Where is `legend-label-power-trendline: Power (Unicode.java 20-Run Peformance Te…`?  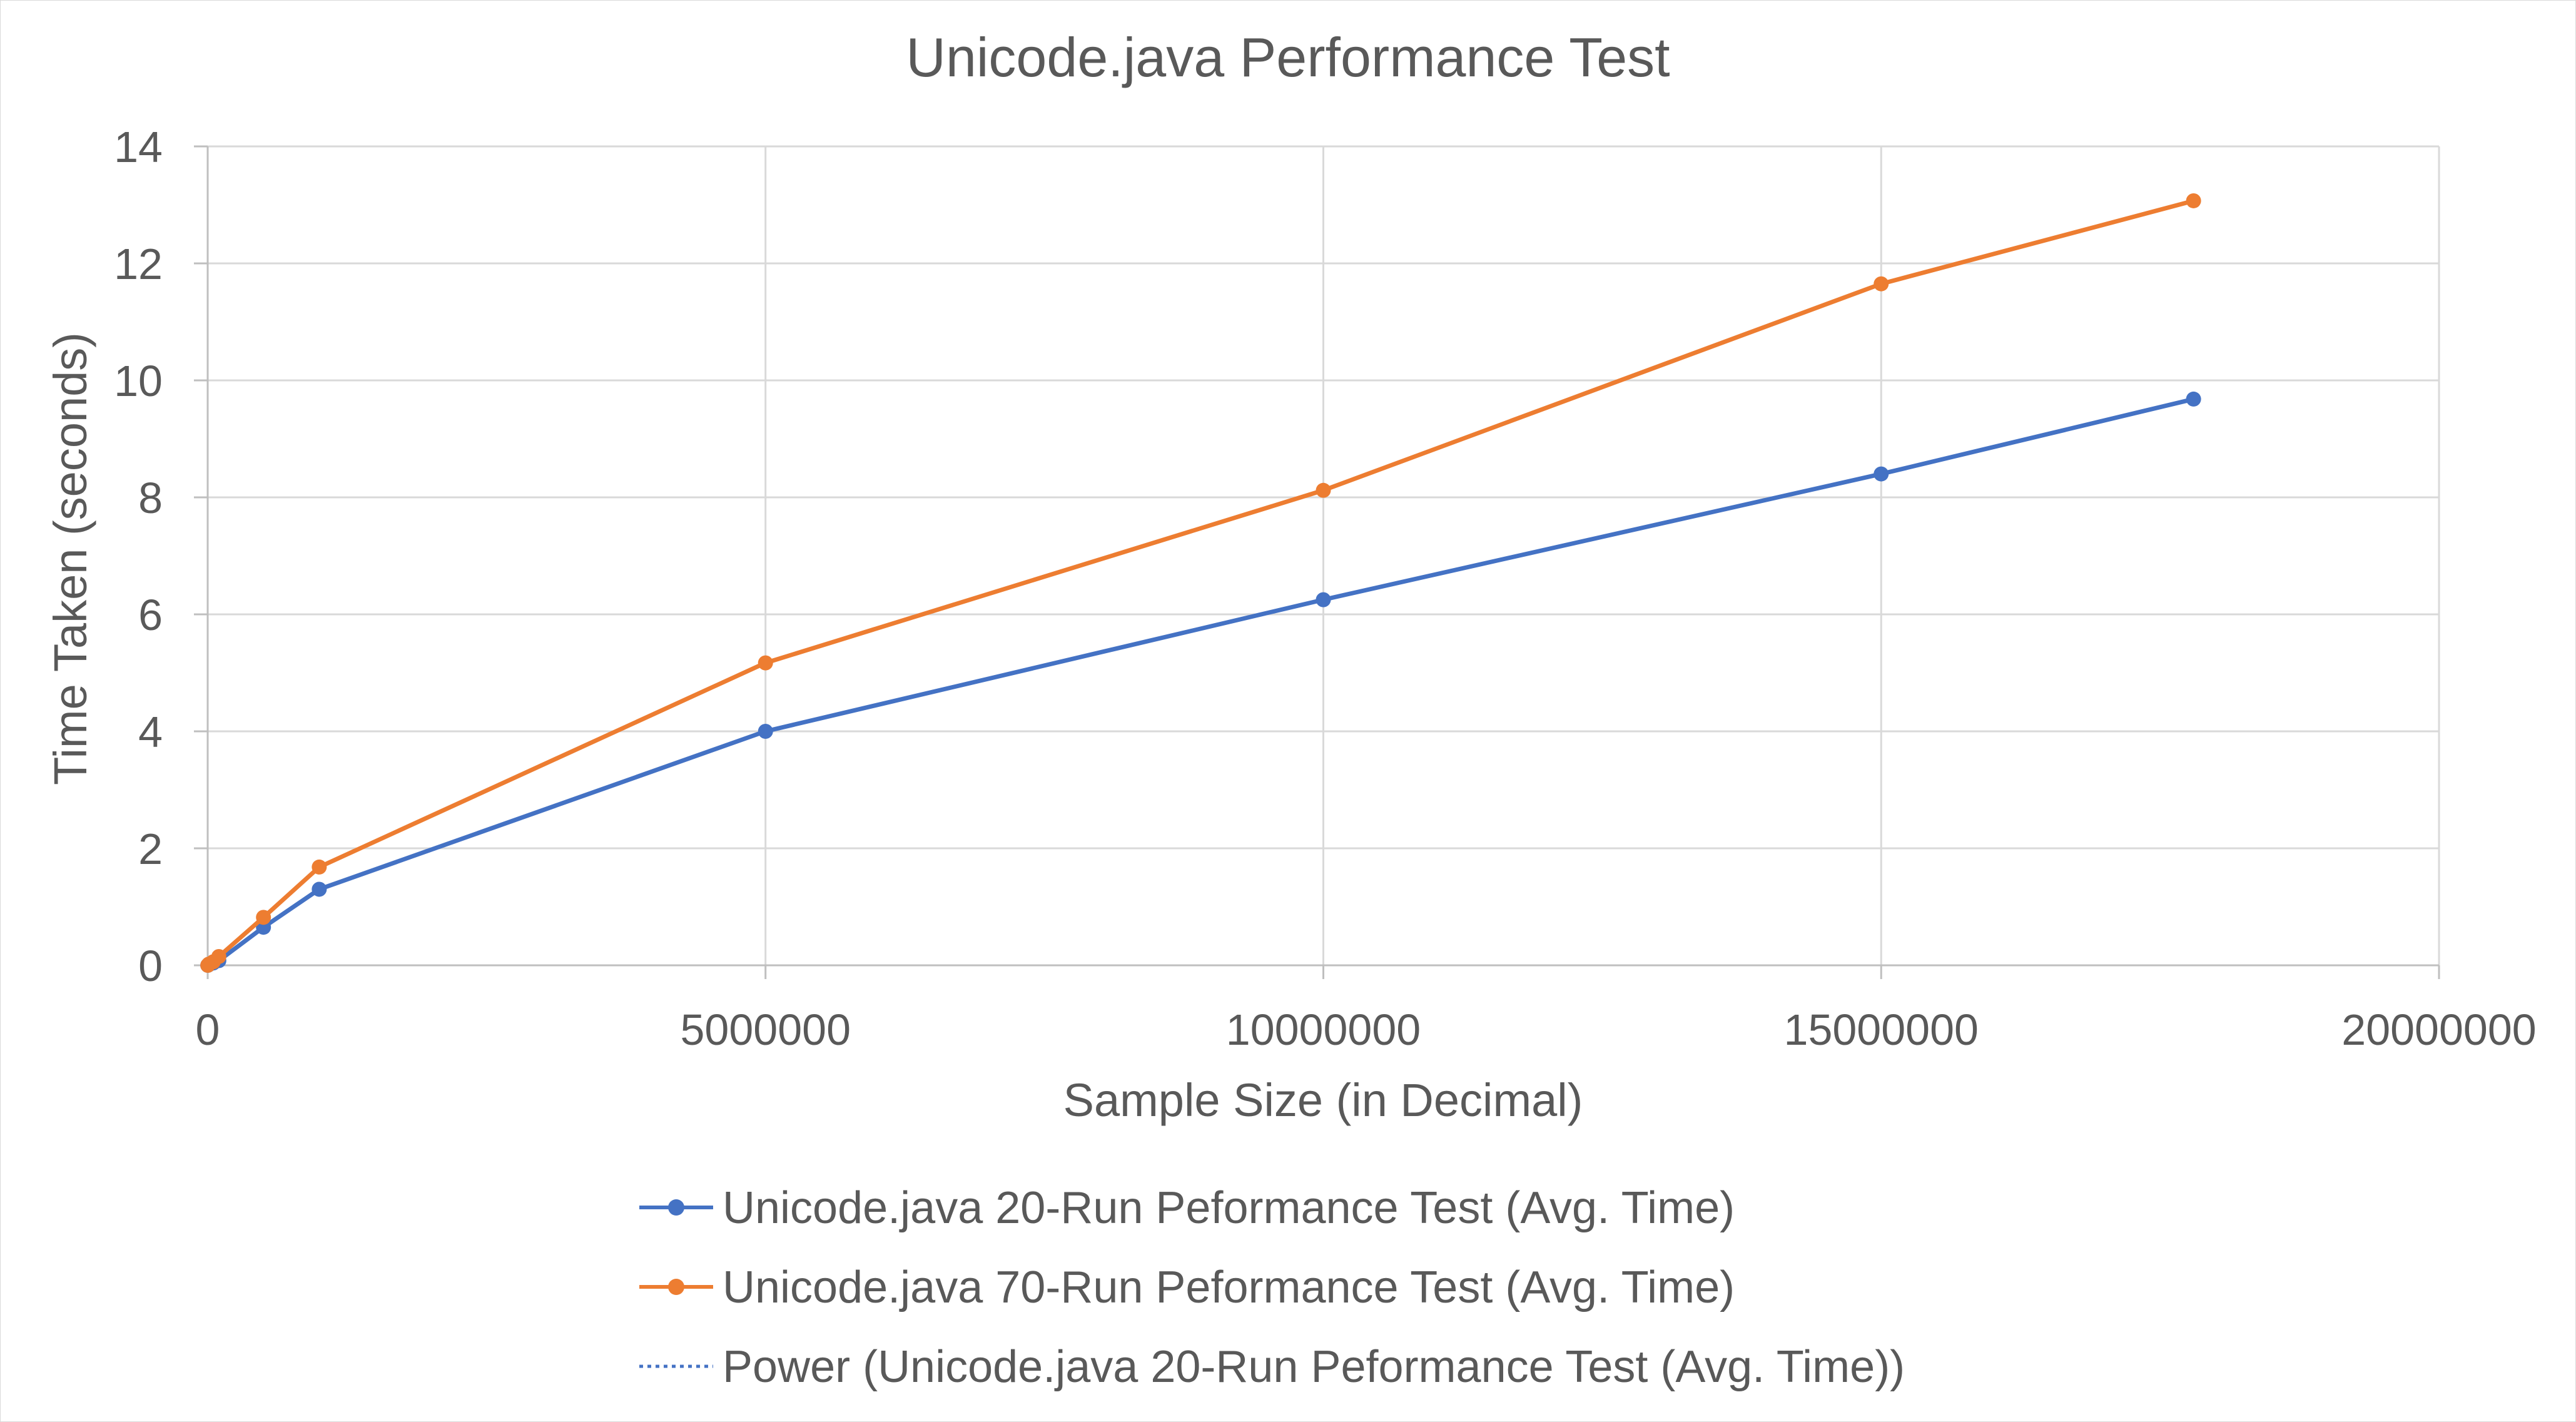
legend-label-power-trendline: Power (Unicode.java 20-Run Peformance Te… is located at coordinates (1314, 1367).